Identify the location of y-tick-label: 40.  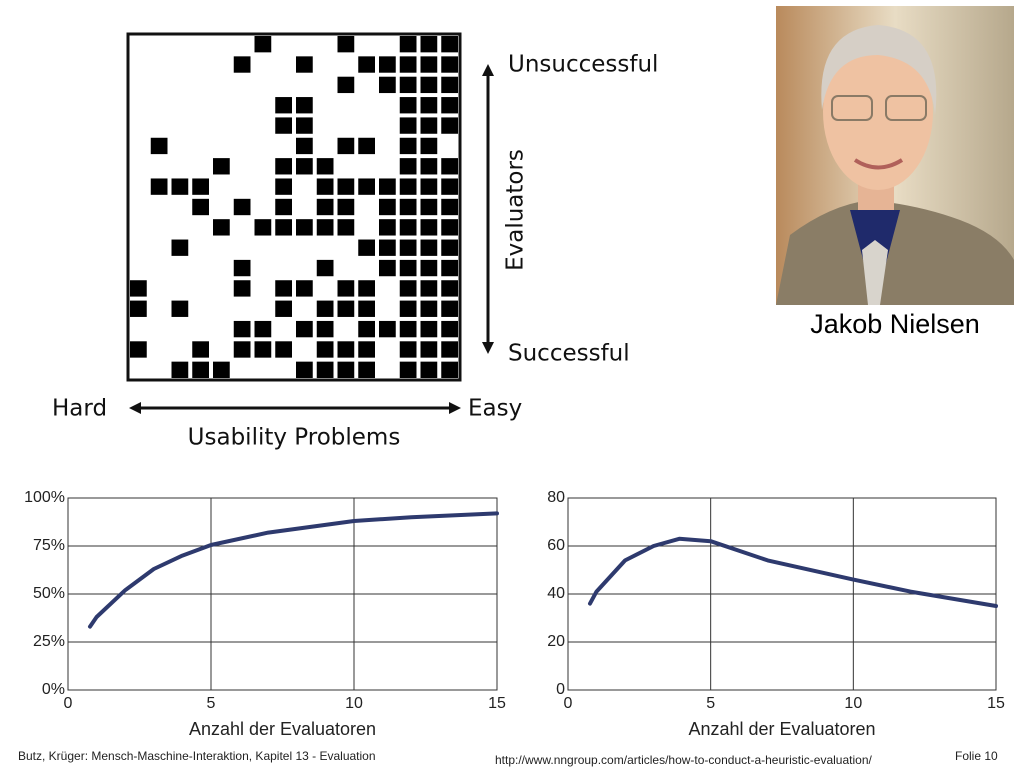
(556, 593).